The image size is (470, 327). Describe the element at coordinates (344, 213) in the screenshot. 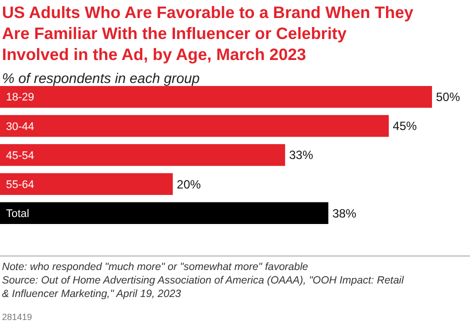

I see `data-label: 38%` at that location.